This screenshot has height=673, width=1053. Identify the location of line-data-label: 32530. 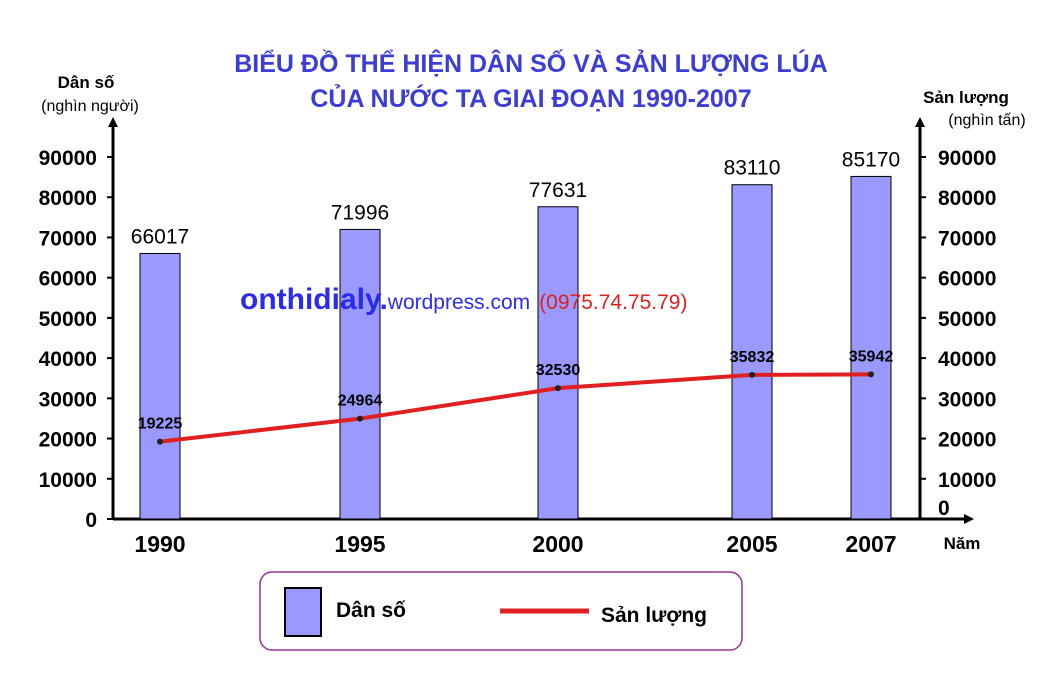
(558, 370).